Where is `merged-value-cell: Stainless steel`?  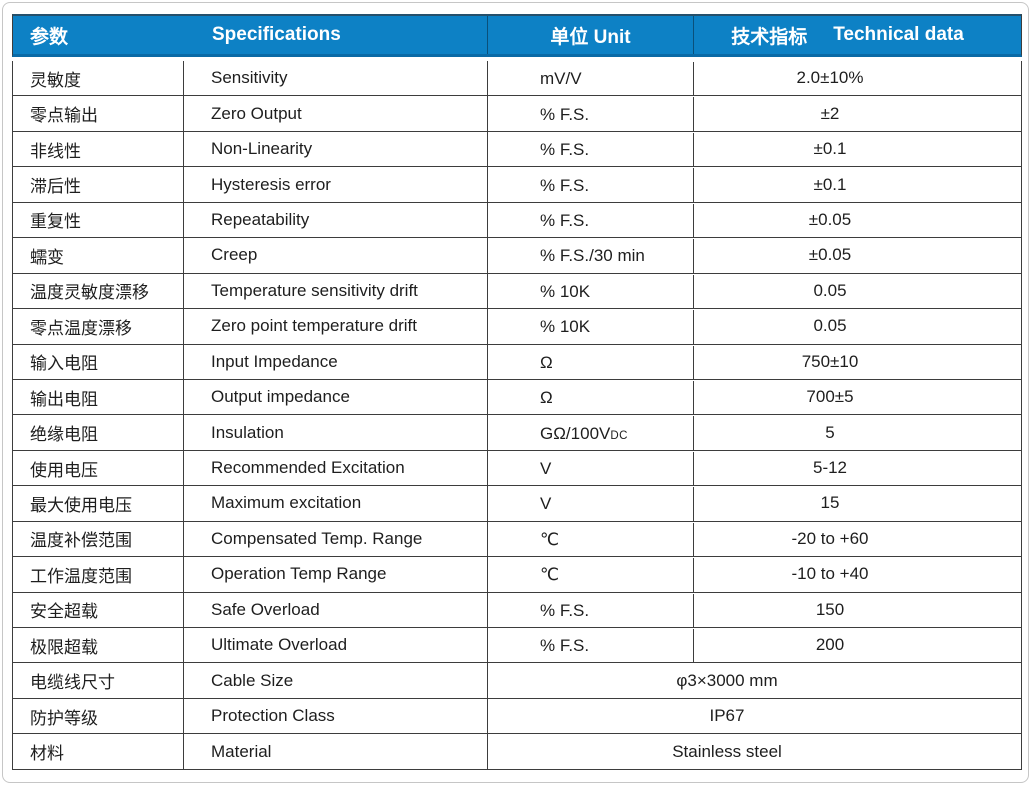 merged-value-cell: Stainless steel is located at coordinates (727, 751).